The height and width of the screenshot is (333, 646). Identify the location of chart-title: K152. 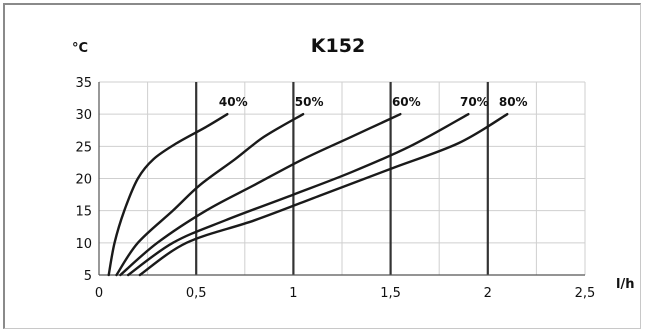
(338, 46).